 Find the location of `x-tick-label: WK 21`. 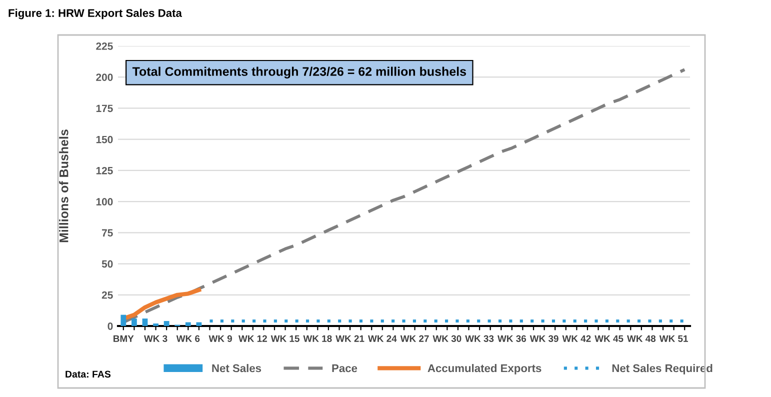

x-tick-label: WK 21 is located at coordinates (350, 338).